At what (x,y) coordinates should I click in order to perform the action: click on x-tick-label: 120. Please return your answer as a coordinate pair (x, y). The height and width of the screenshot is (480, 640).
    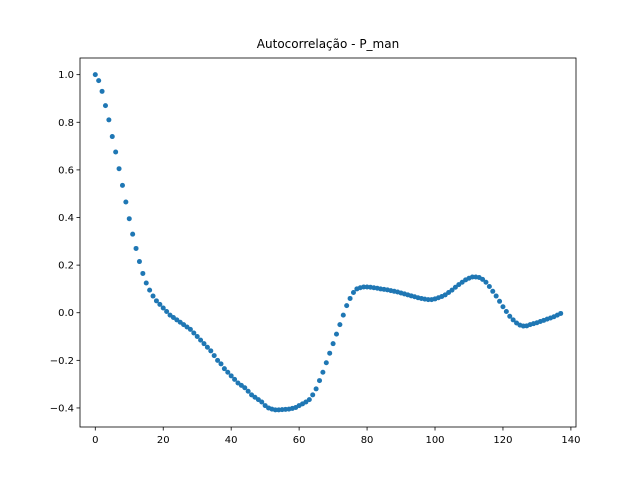
    Looking at the image, I should click on (502, 440).